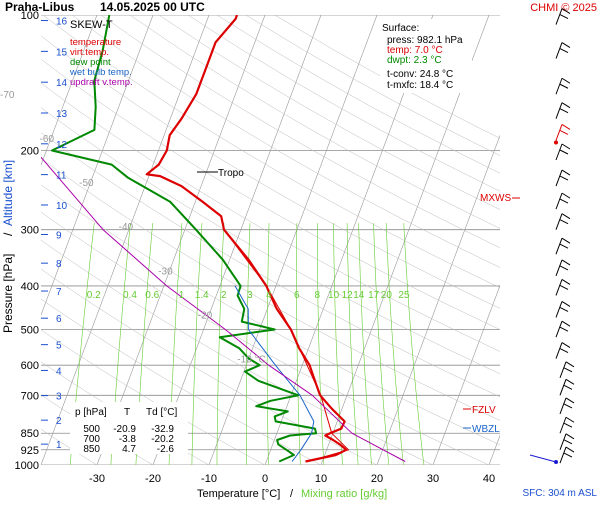 The height and width of the screenshot is (505, 600). What do you see at coordinates (543, 458) in the screenshot?
I see `surface-wind-vector` at bounding box center [543, 458].